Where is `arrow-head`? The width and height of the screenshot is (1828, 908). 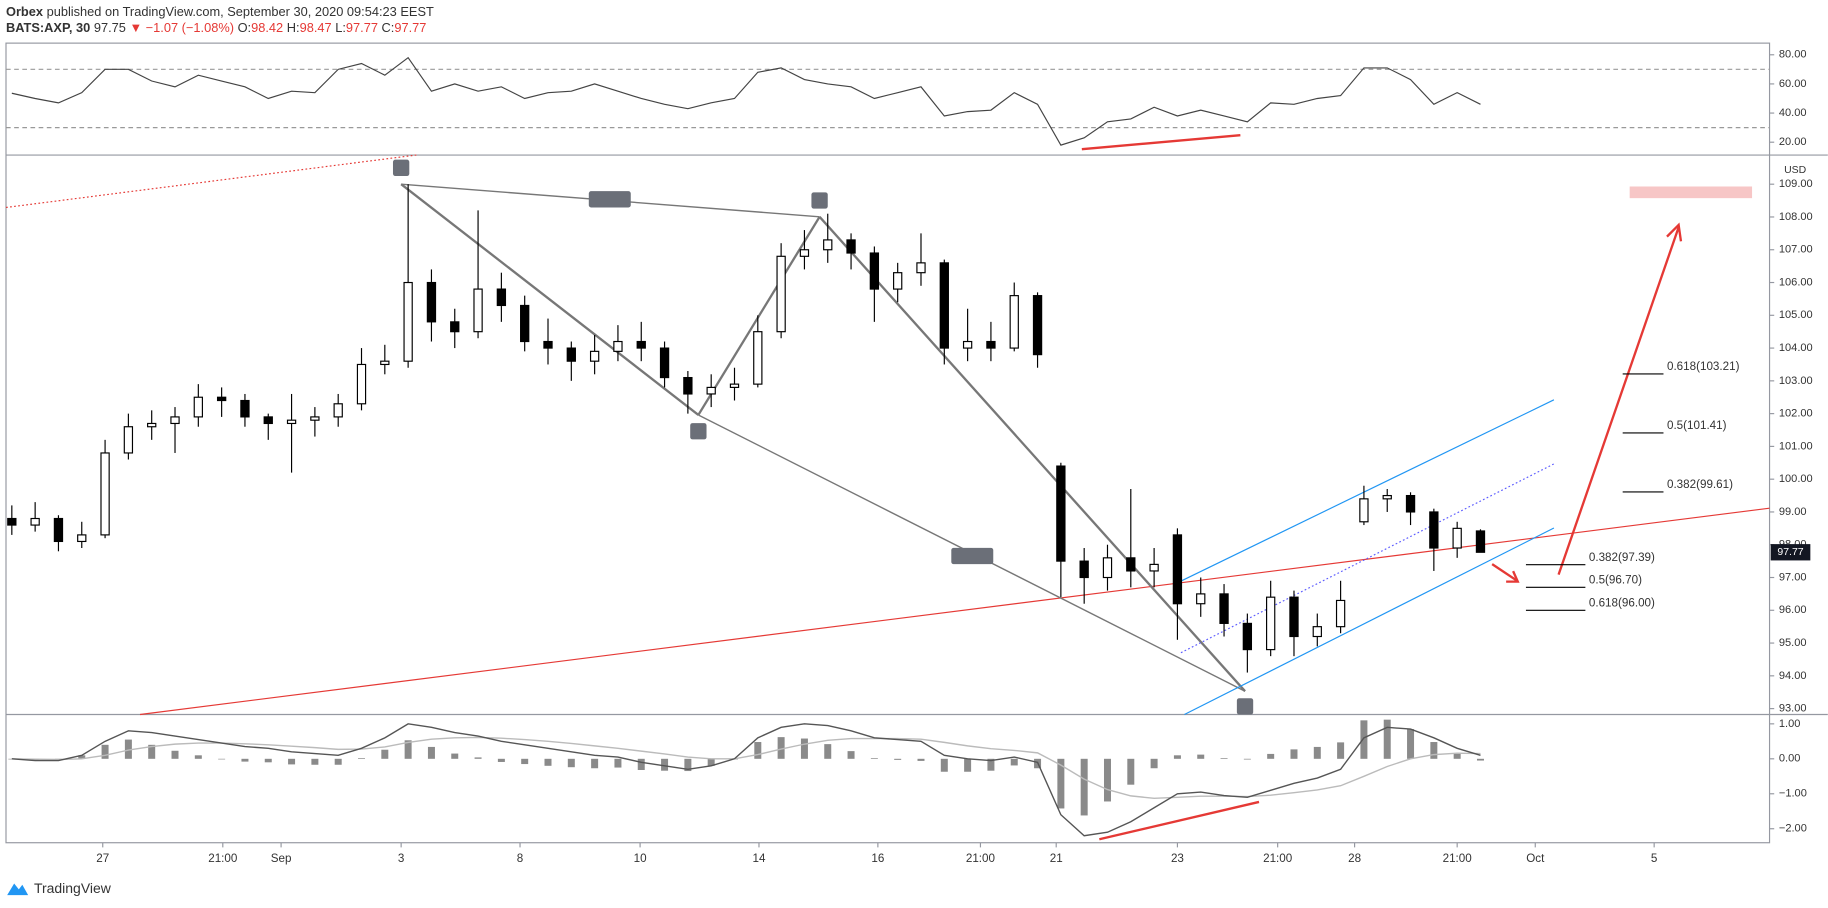
arrow-head is located at coordinates (1513, 576).